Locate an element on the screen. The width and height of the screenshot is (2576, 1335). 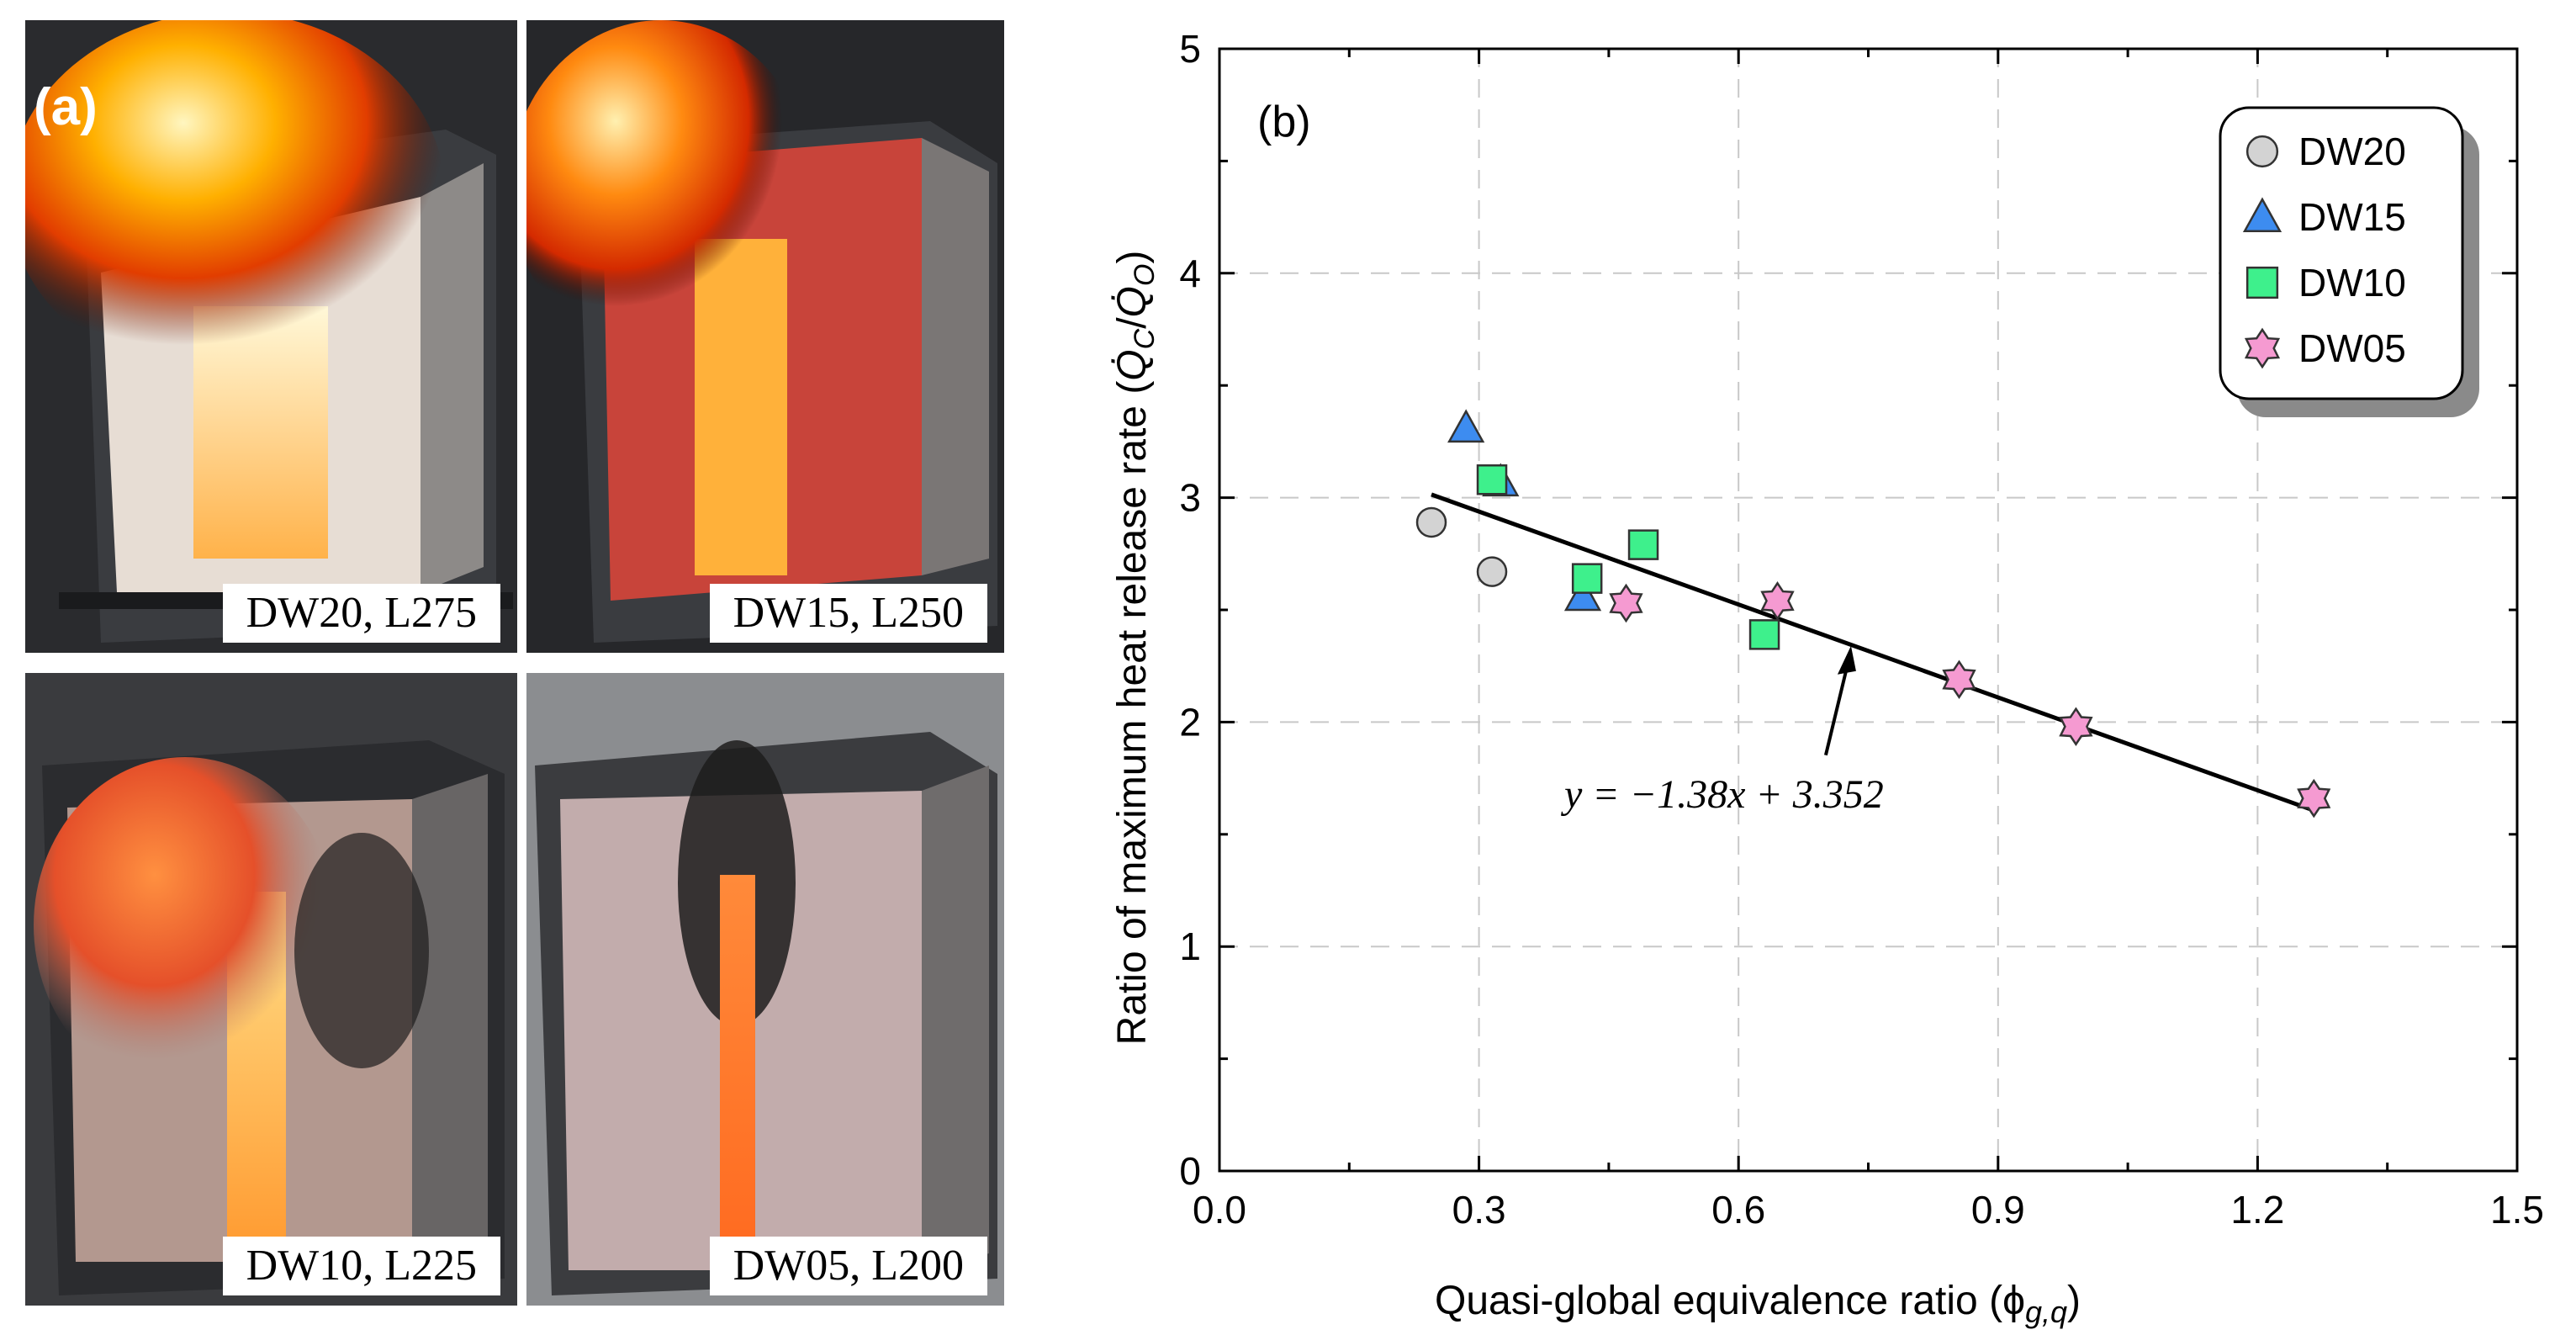
photo-dw20-scene is located at coordinates (271, 336).